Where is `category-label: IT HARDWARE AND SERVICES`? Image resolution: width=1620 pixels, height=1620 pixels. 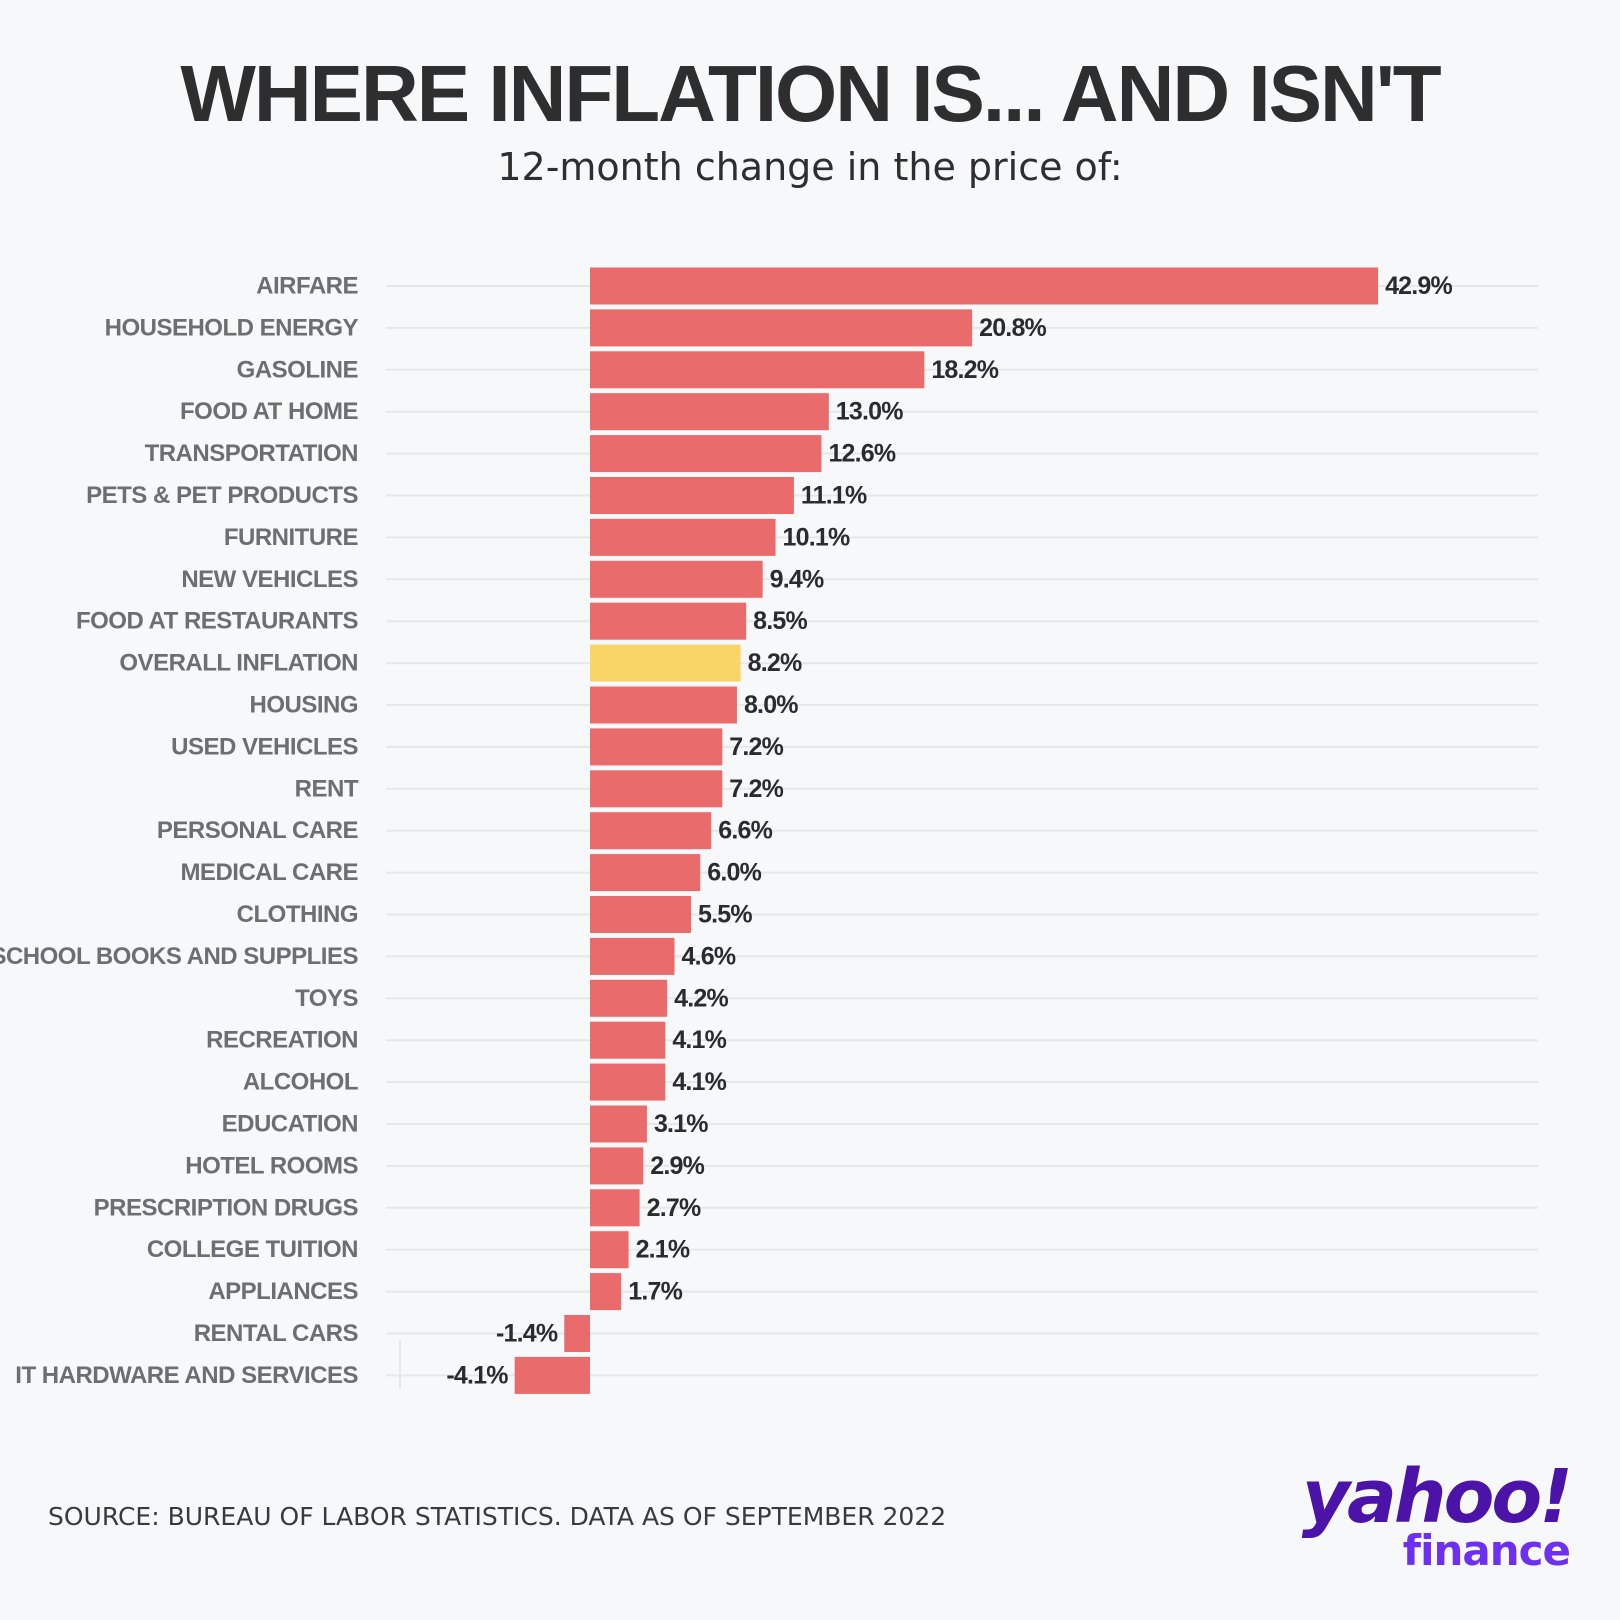
category-label: IT HARDWARE AND SERVICES is located at coordinates (186, 1375).